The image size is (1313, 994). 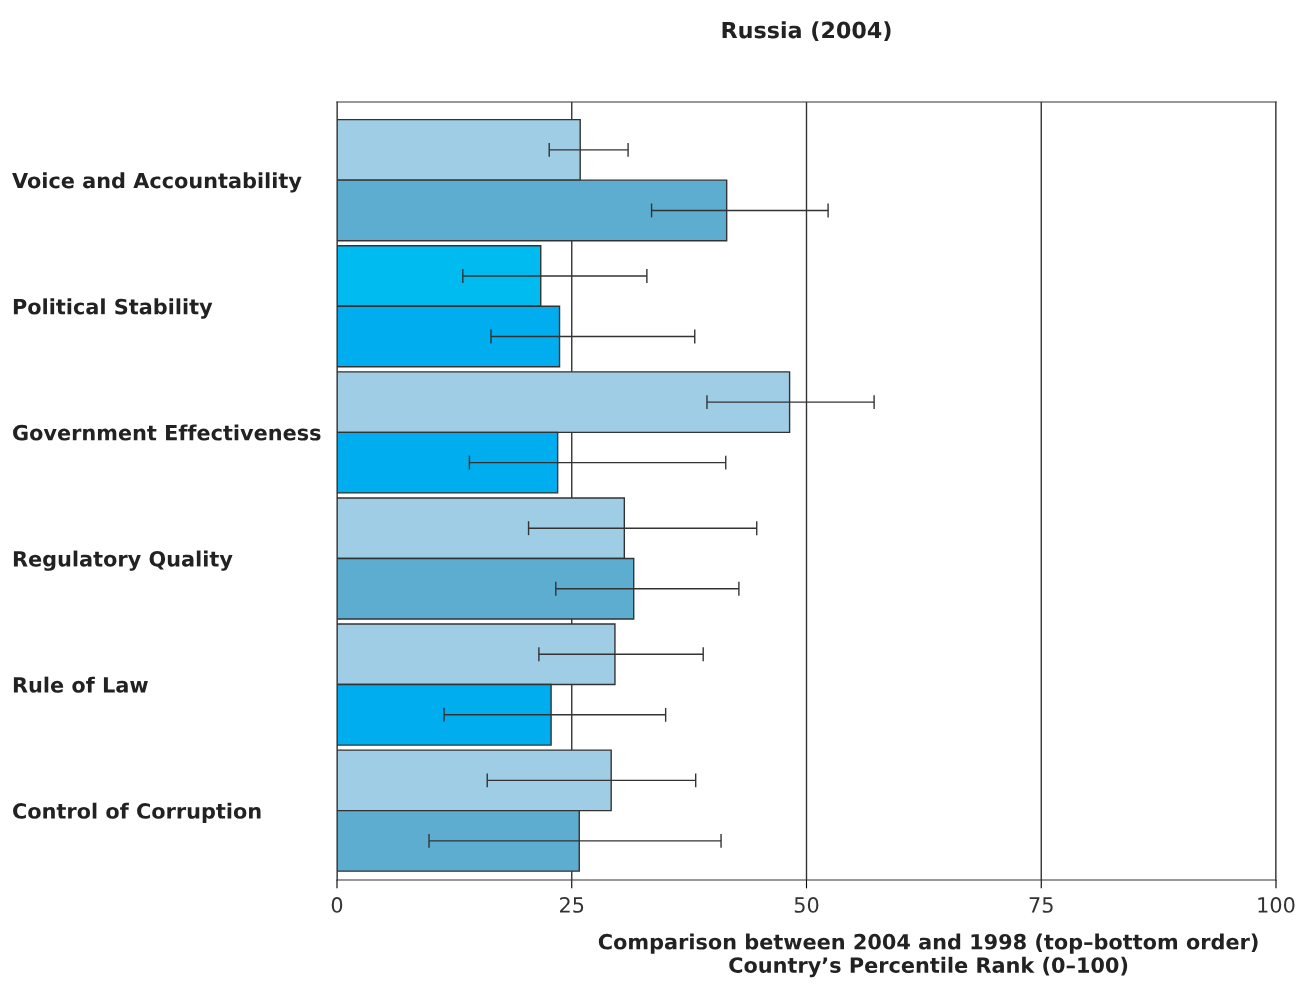 I want to click on x-tick-label: 0, so click(x=337, y=905).